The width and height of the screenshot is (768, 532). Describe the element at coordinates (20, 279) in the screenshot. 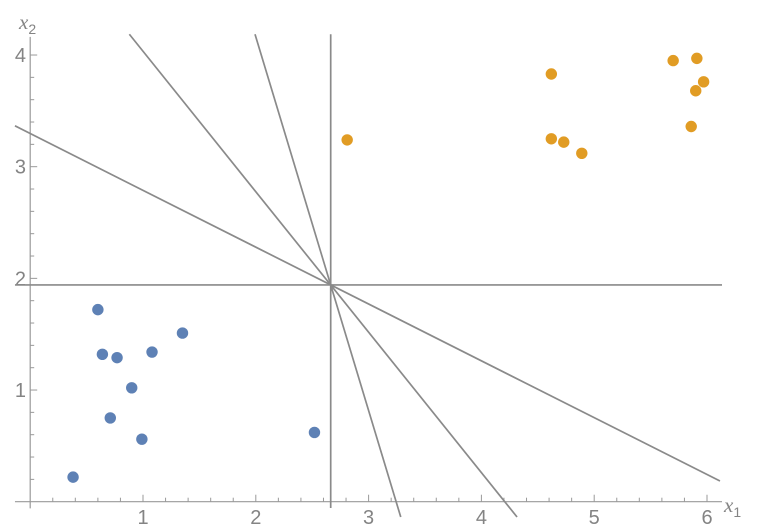

I see `y-tick-label: 2` at that location.